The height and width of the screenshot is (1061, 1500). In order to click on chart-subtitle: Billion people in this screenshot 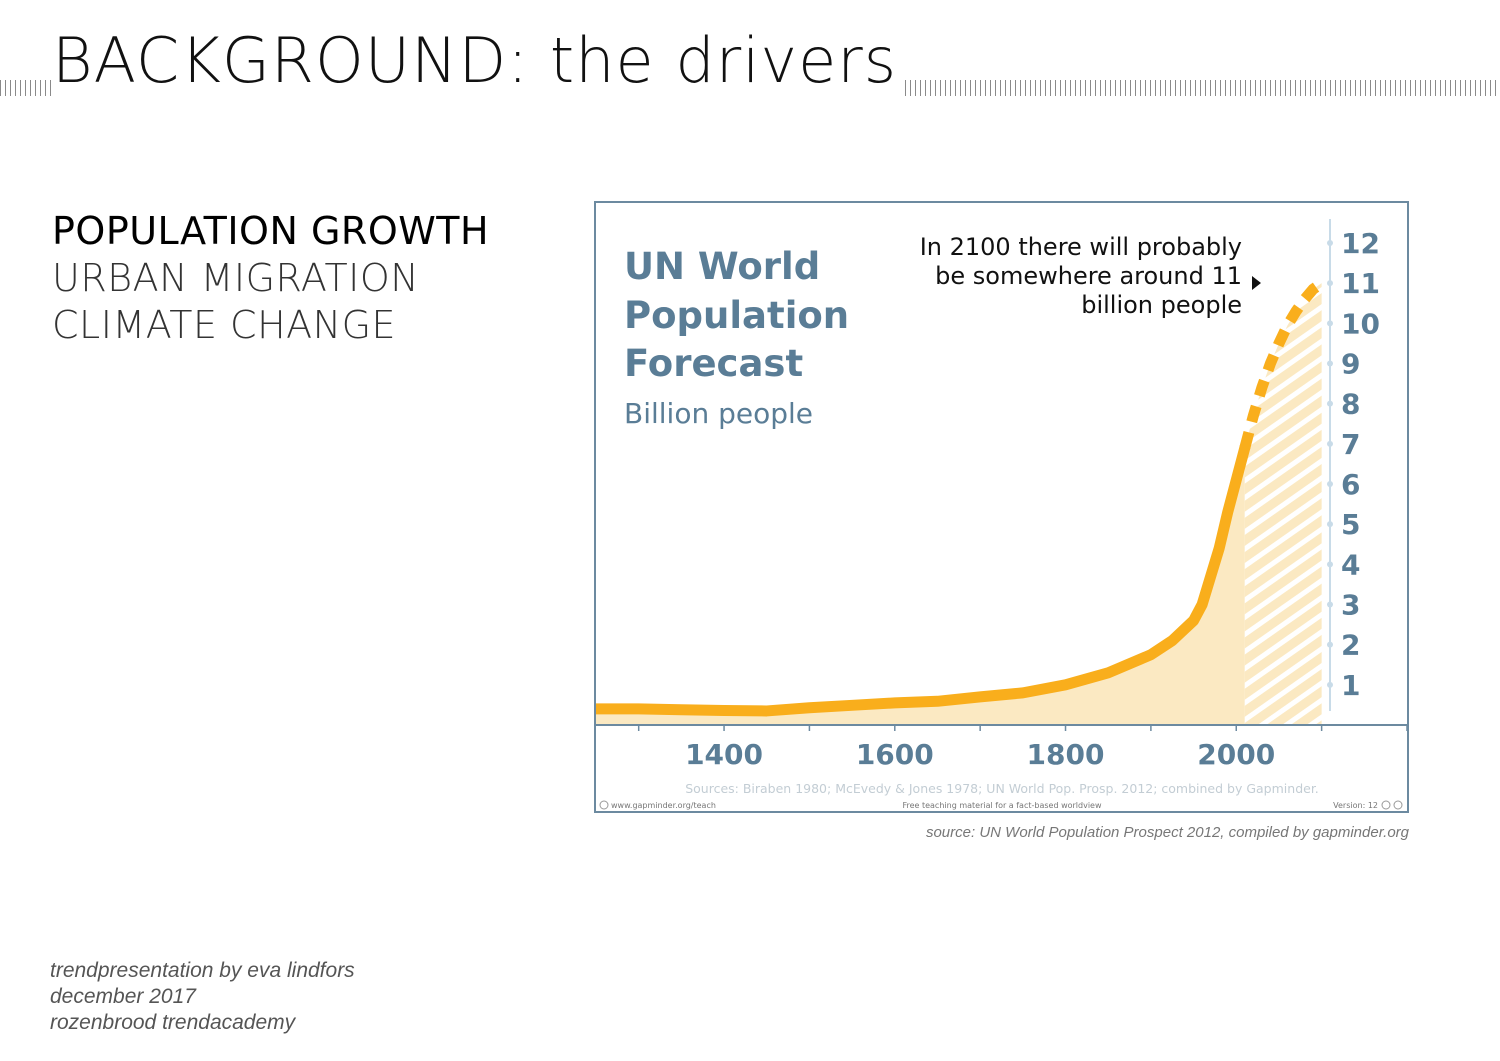, I will do `click(718, 413)`.